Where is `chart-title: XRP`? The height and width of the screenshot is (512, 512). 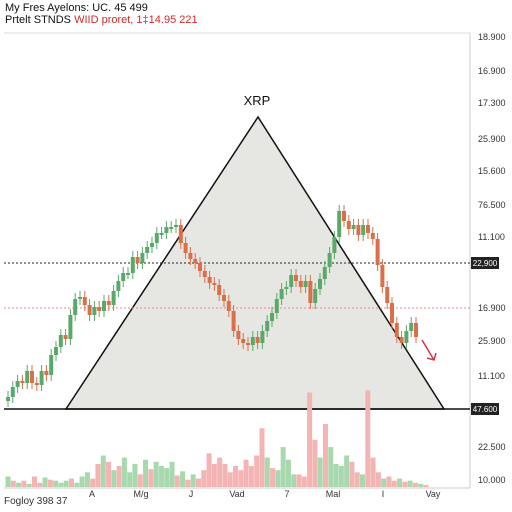
chart-title: XRP is located at coordinates (257, 100).